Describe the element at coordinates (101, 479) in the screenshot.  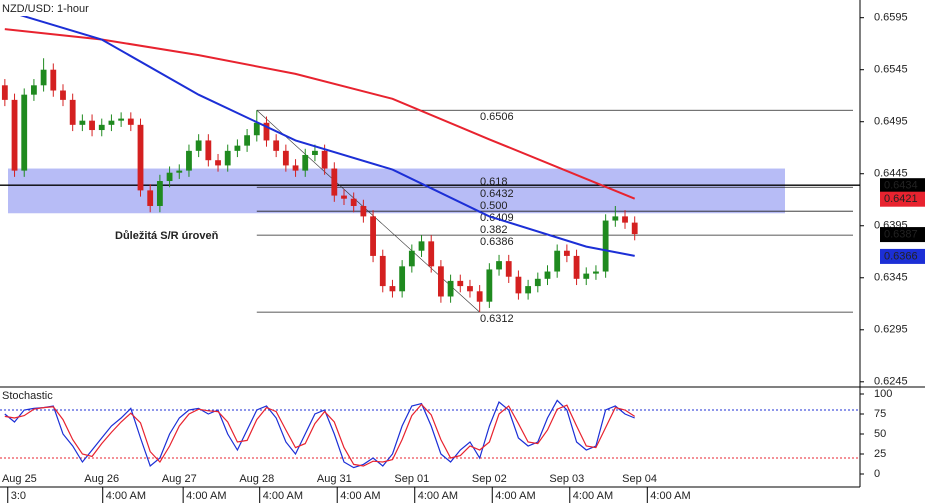
I see `date-label: Aug 26` at that location.